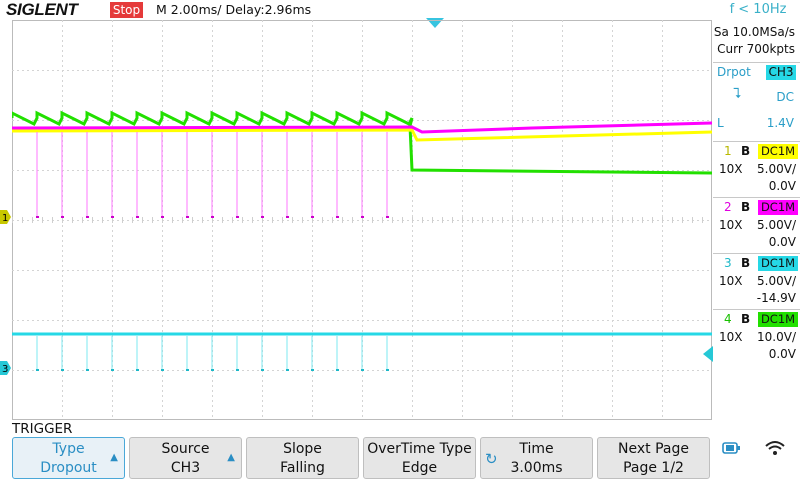  Describe the element at coordinates (419, 468) in the screenshot. I see `softkey-value: Edge` at that location.